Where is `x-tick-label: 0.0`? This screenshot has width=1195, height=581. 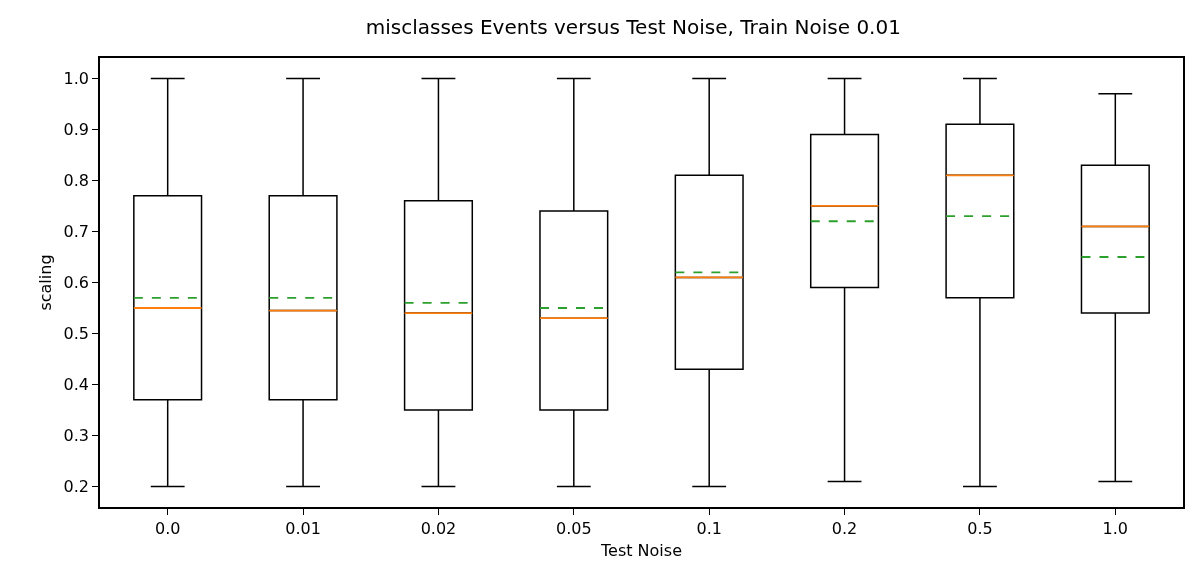 x-tick-label: 0.0 is located at coordinates (167, 528).